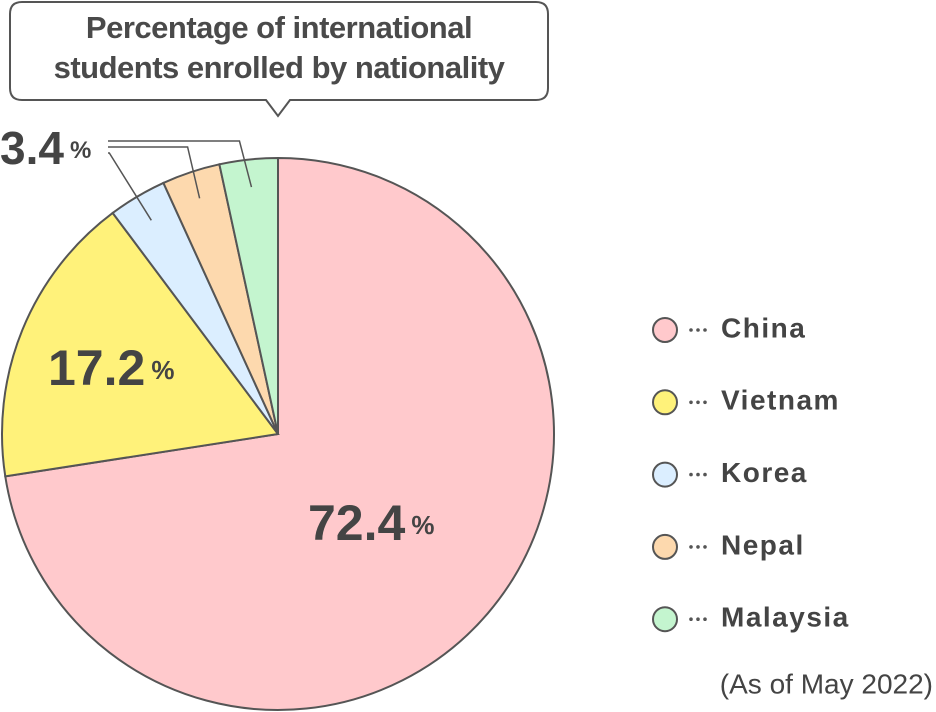 This screenshot has height=712, width=936. I want to click on value-number: 17.2, so click(96, 368).